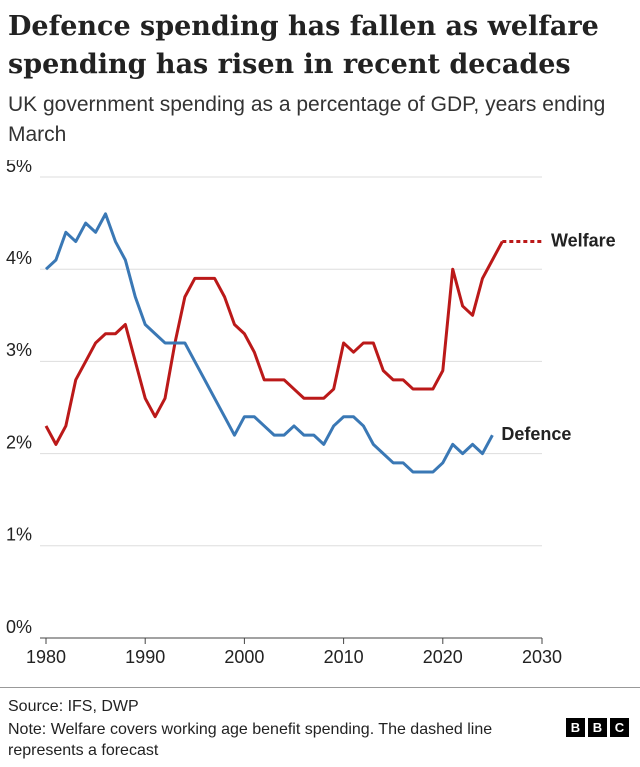 The image size is (640, 767). What do you see at coordinates (19, 258) in the screenshot?
I see `y-tick-label: 4%` at bounding box center [19, 258].